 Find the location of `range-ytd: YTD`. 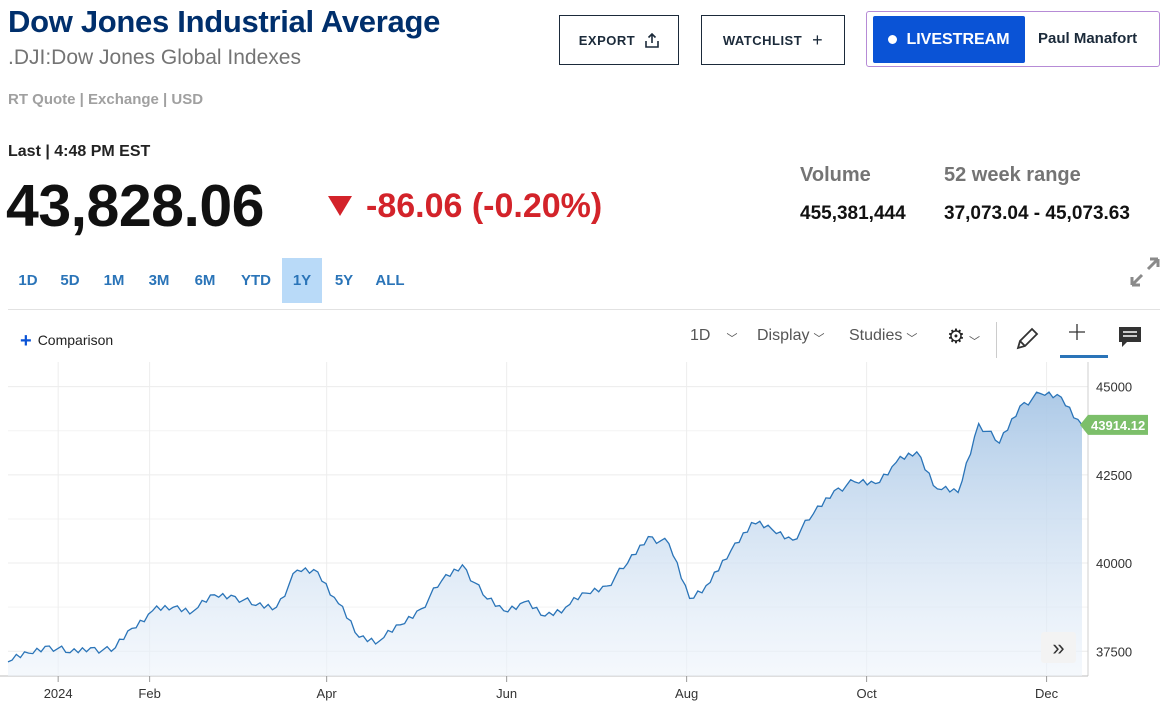

range-ytd: YTD is located at coordinates (256, 280).